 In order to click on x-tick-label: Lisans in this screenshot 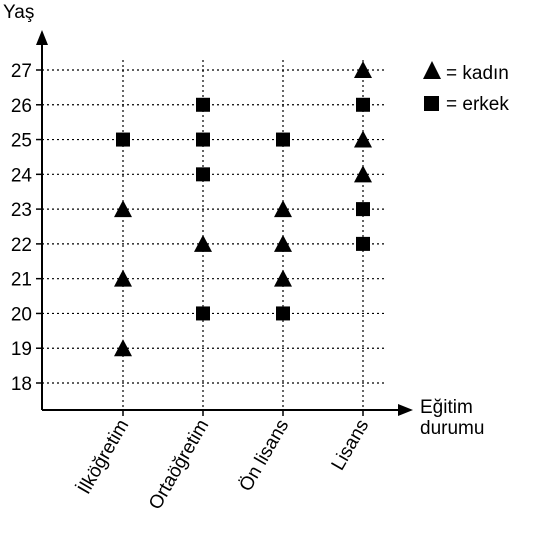, I will do `click(351, 445)`.